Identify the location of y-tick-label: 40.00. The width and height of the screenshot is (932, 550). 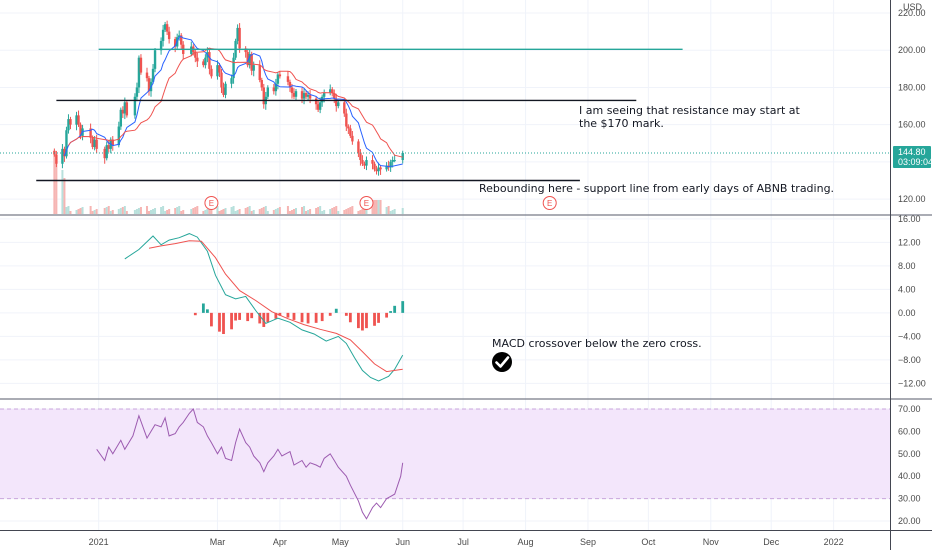
(909, 476).